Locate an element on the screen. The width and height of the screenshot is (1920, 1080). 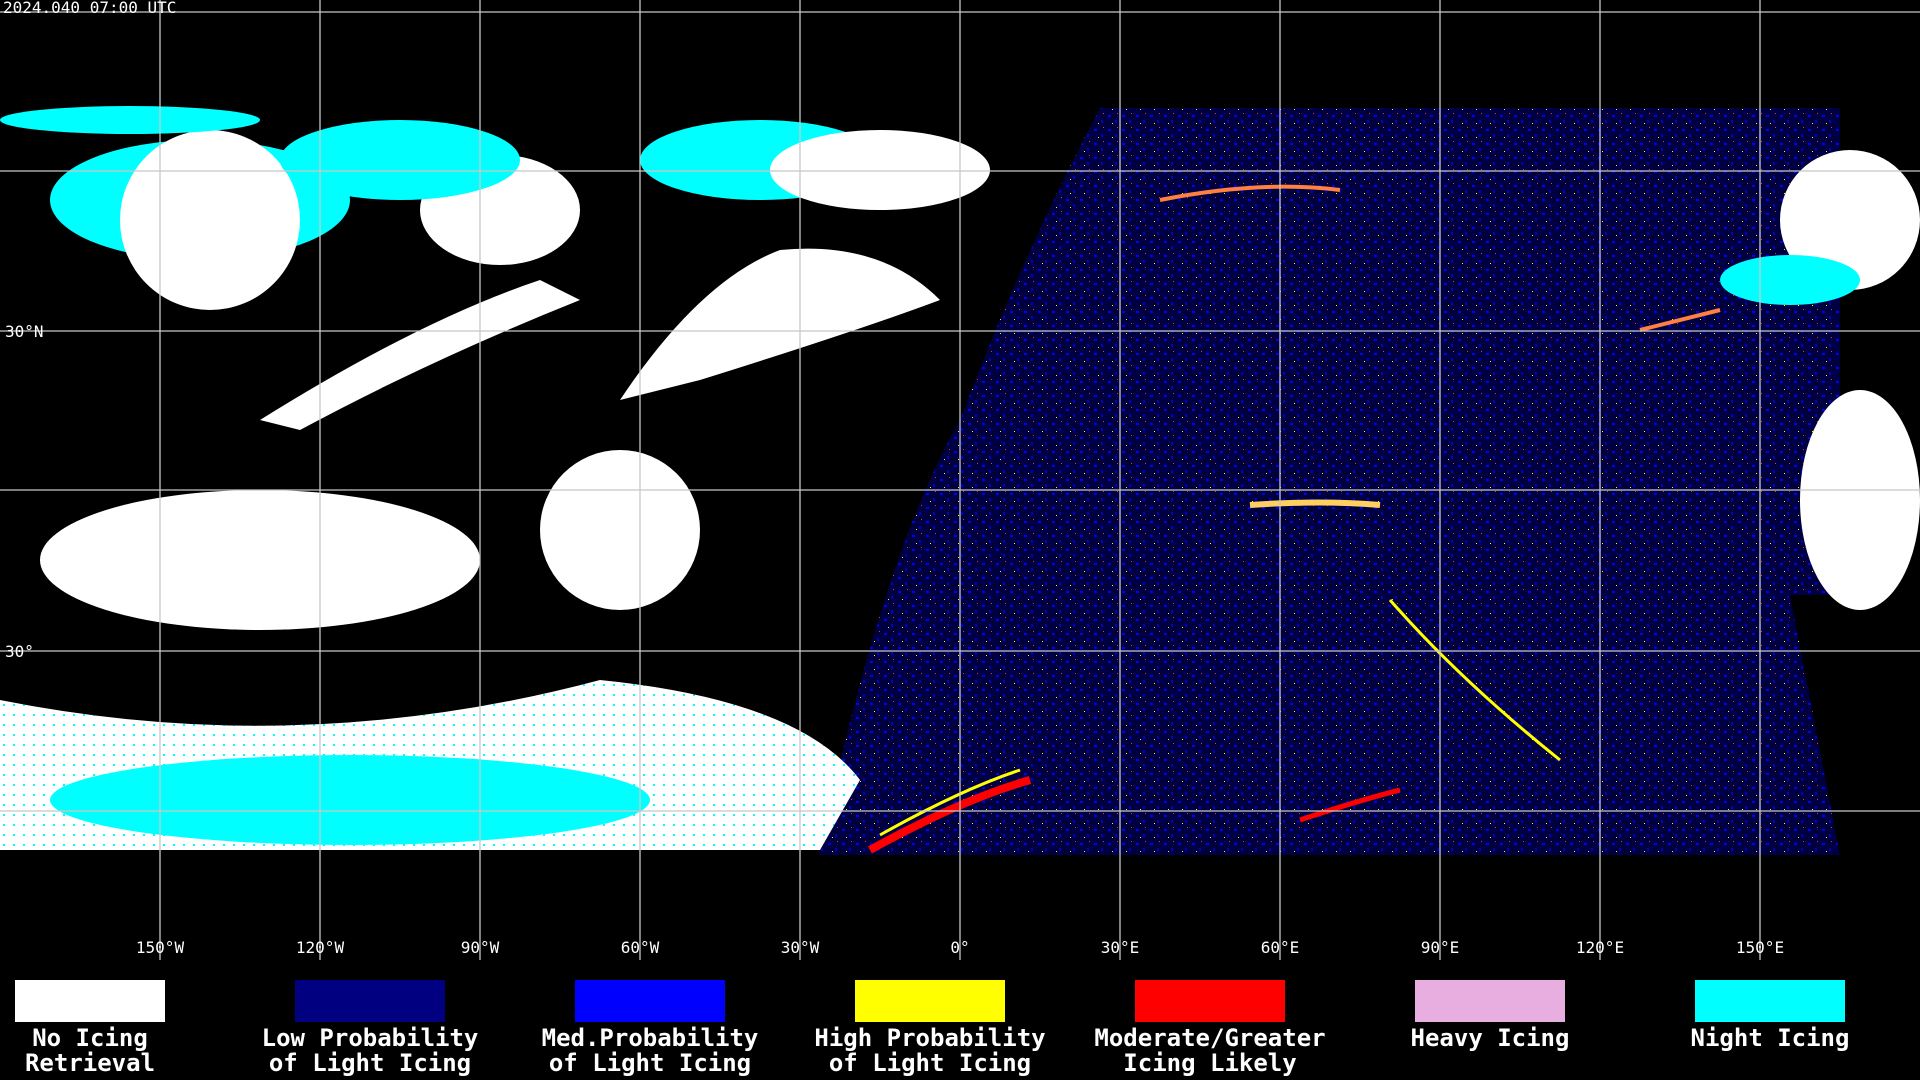
legend-label: Heavy Icing is located at coordinates (1490, 1038).